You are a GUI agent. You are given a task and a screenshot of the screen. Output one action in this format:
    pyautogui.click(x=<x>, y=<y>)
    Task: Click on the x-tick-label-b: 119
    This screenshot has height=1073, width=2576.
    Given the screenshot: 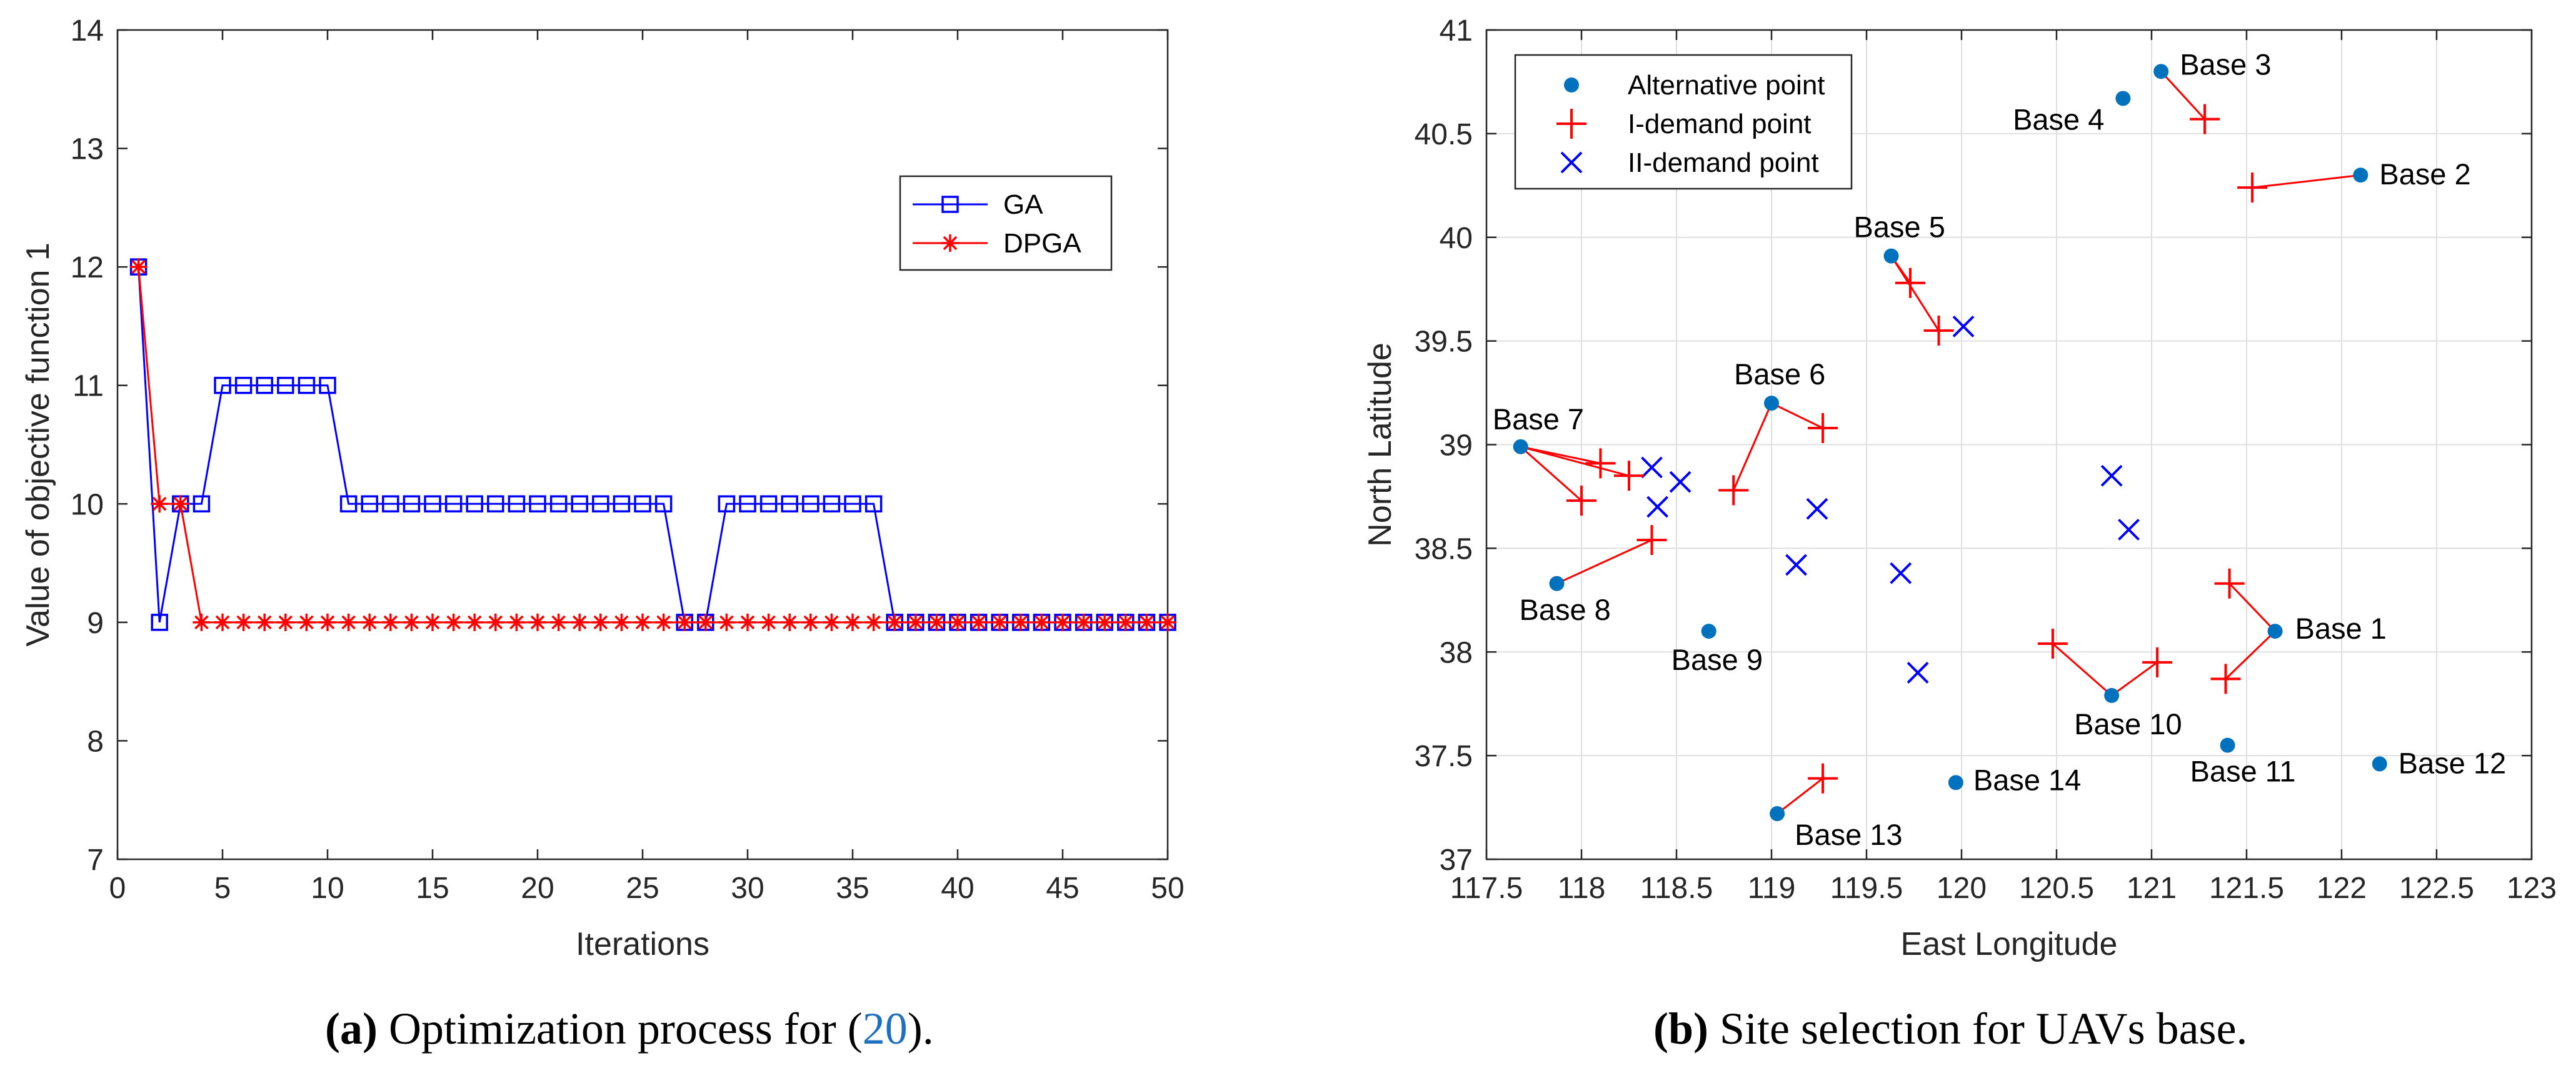 What is the action you would take?
    pyautogui.click(x=1772, y=888)
    